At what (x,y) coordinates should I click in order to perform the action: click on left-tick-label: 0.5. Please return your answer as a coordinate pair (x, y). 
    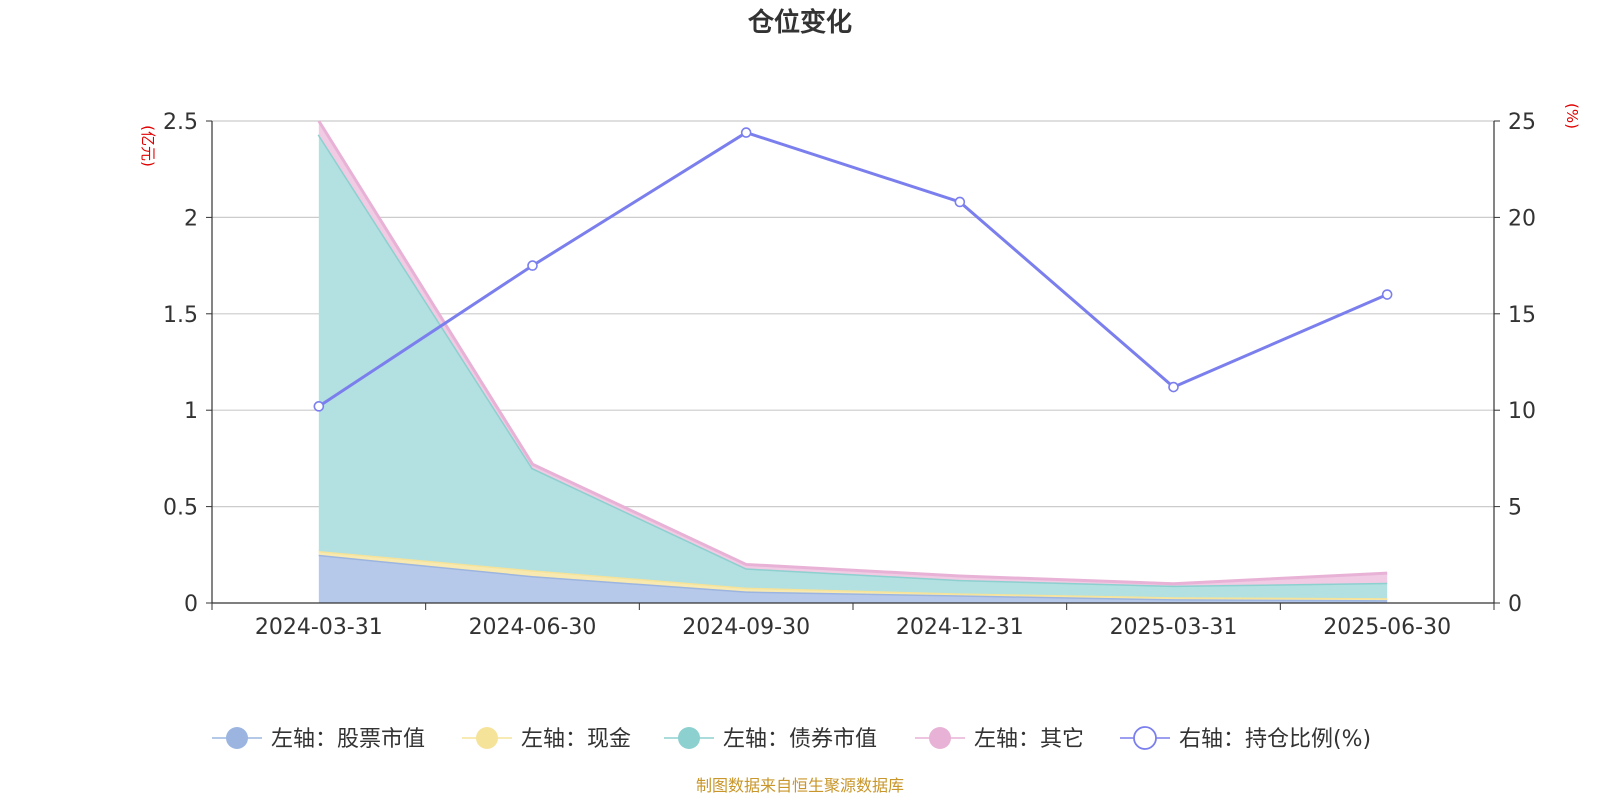
    Looking at the image, I should click on (180, 508).